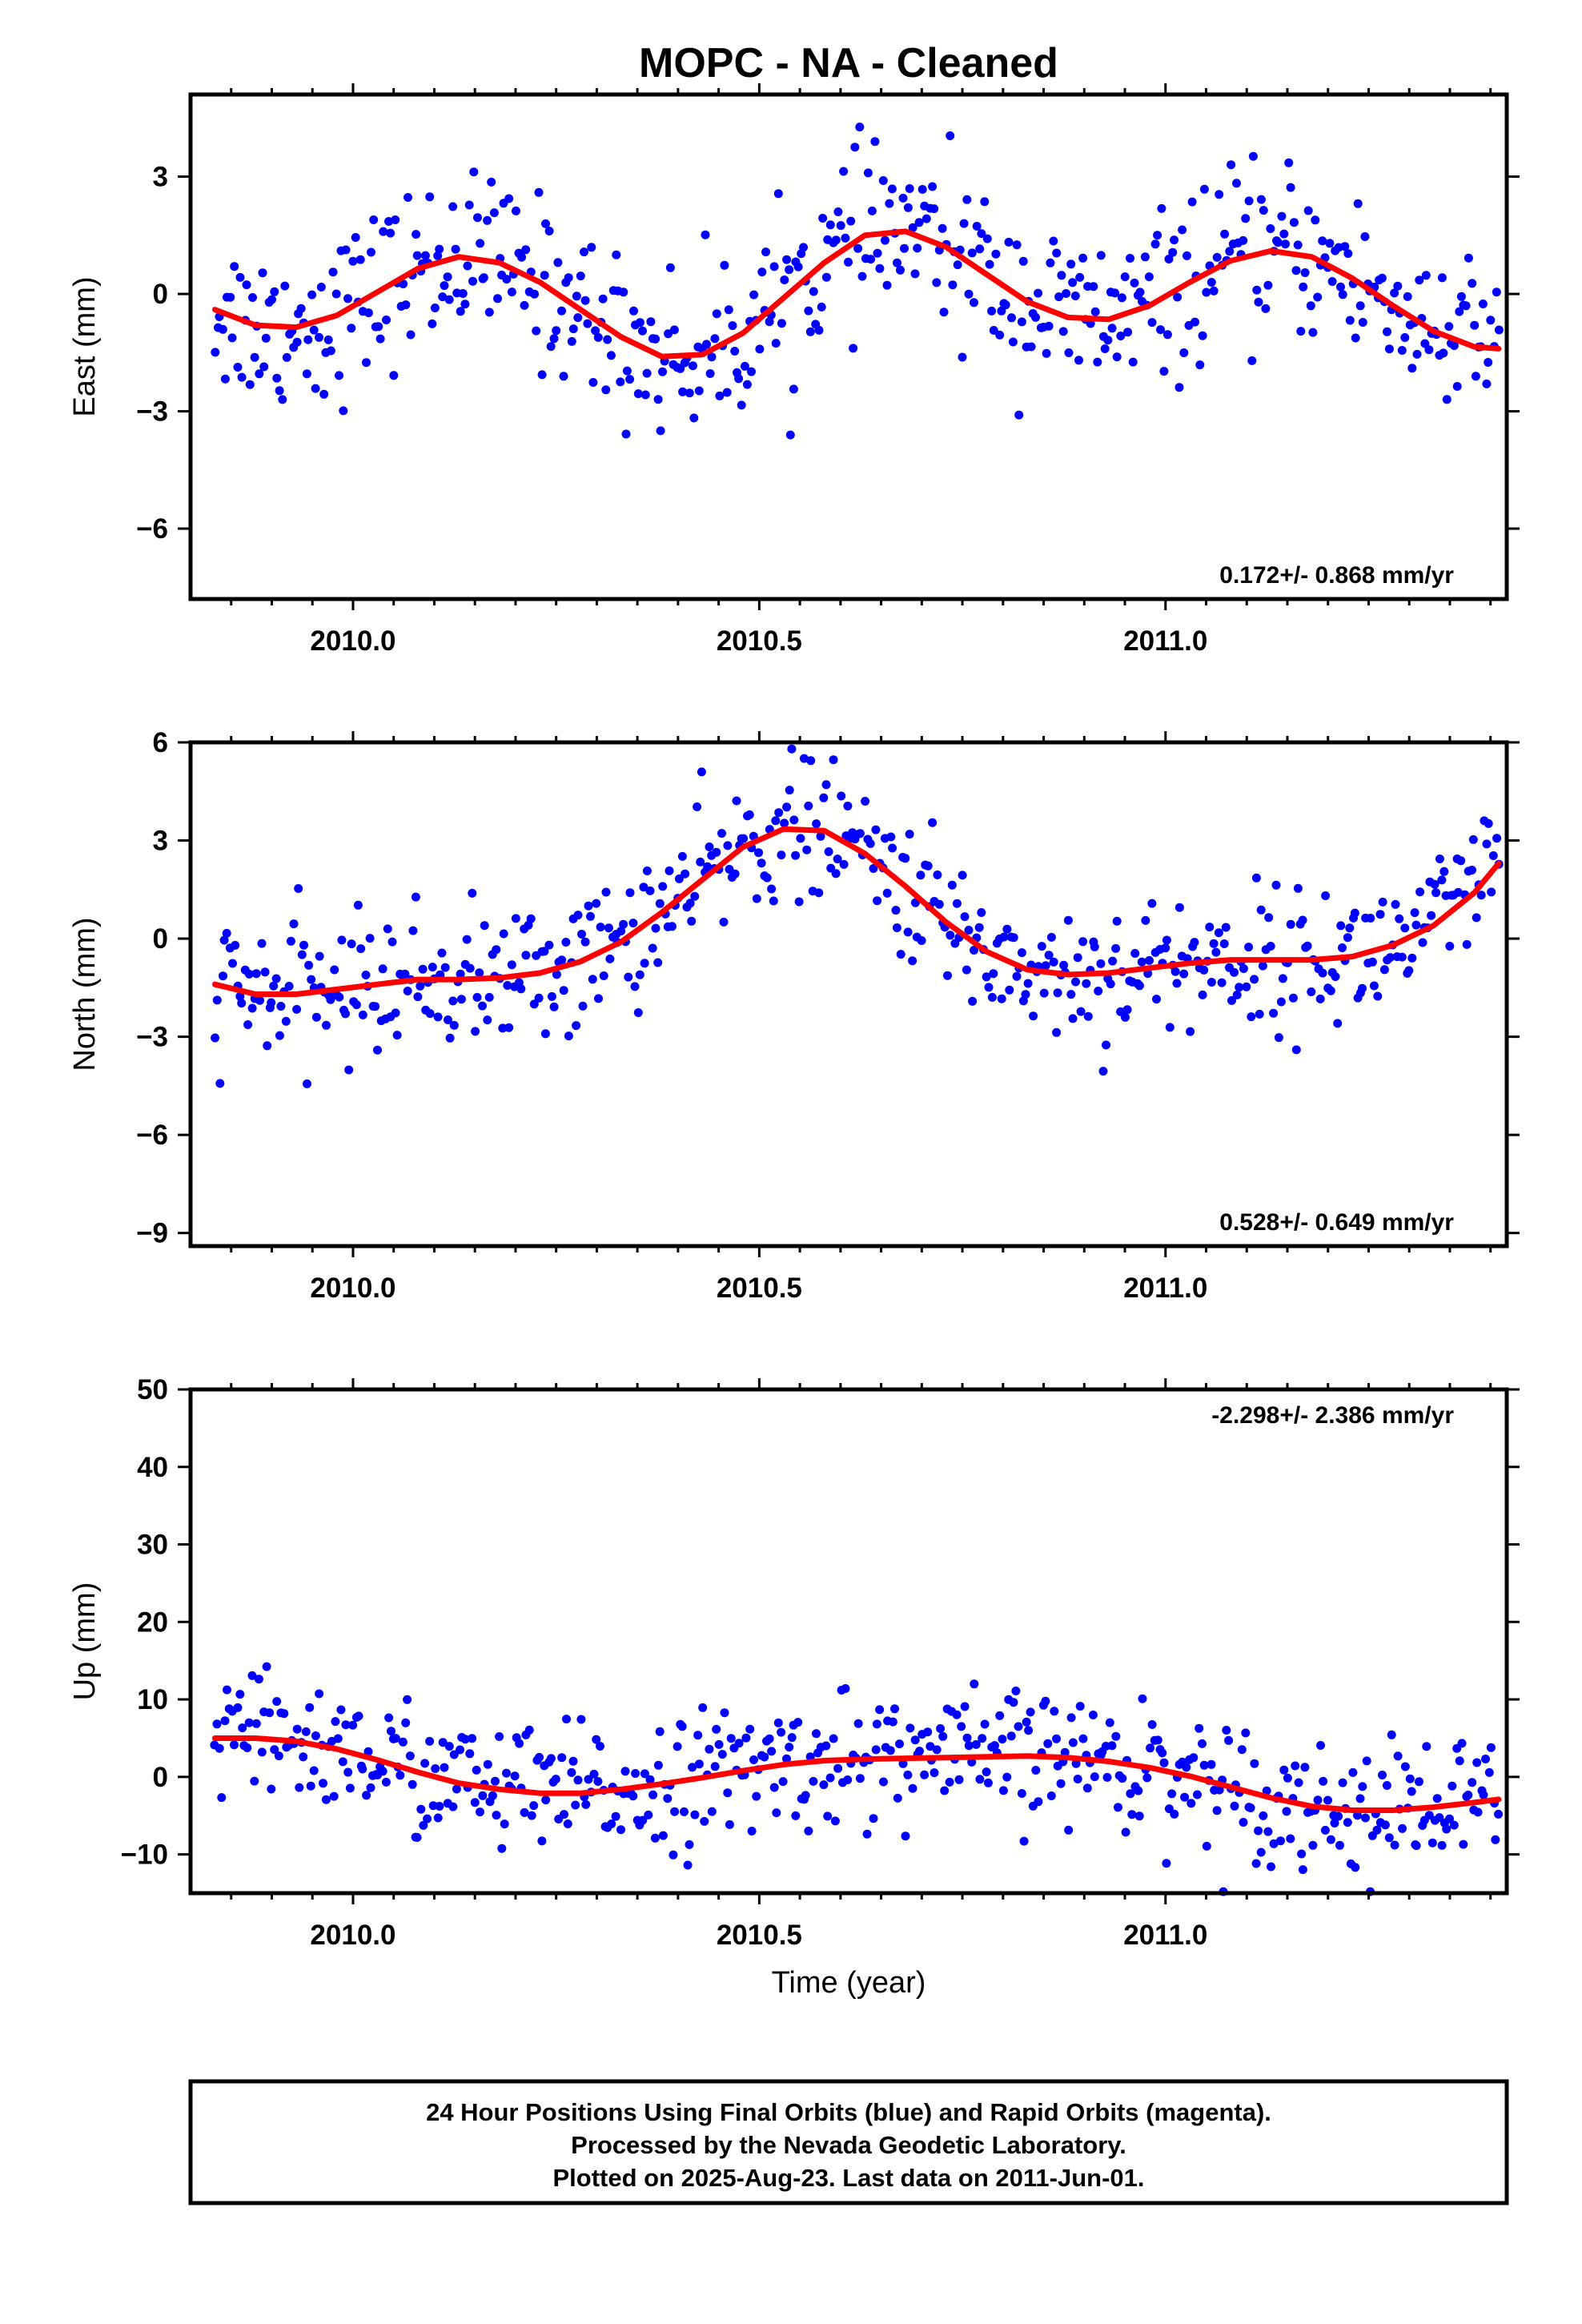  Describe the element at coordinates (85, 346) in the screenshot. I see `east-axis-label: East (mm)` at that location.